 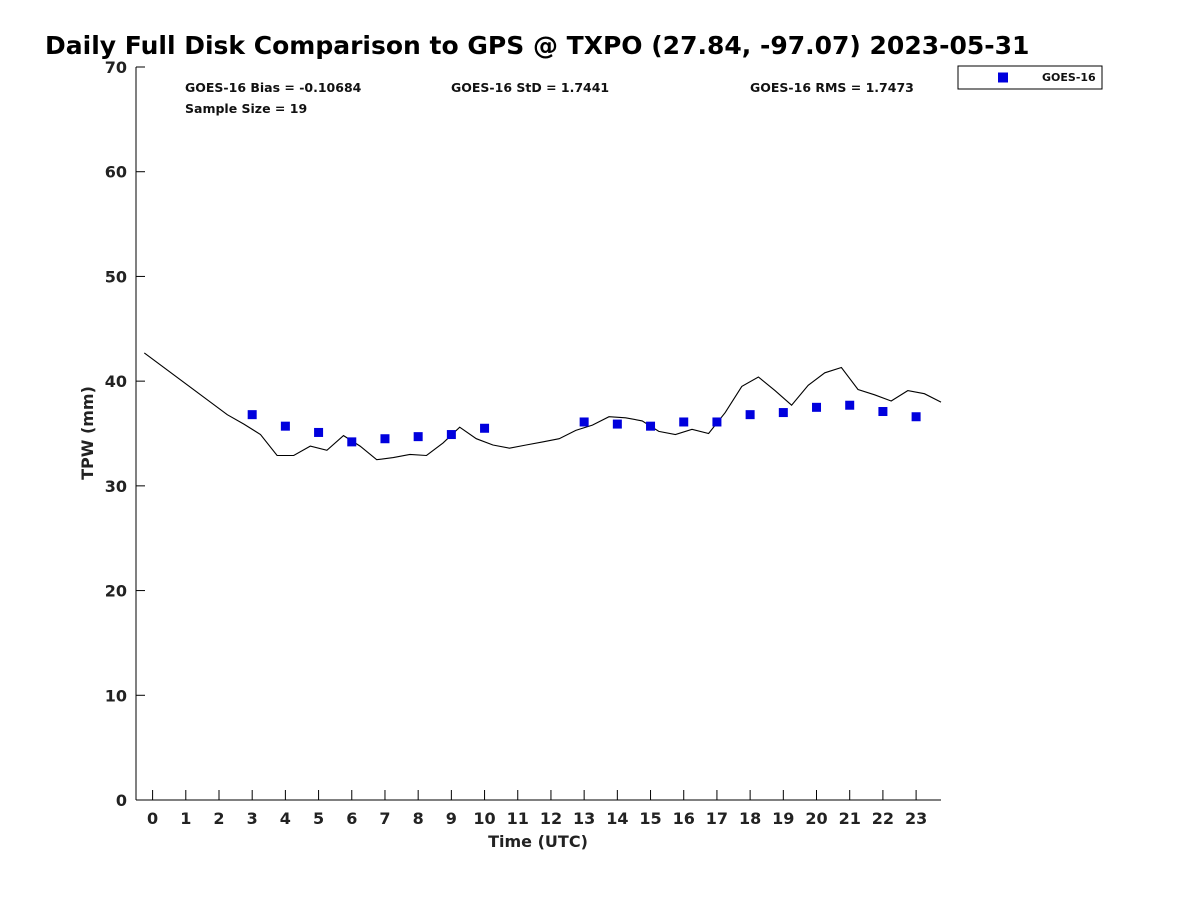 I want to click on x-tick-label: 13, so click(x=584, y=818).